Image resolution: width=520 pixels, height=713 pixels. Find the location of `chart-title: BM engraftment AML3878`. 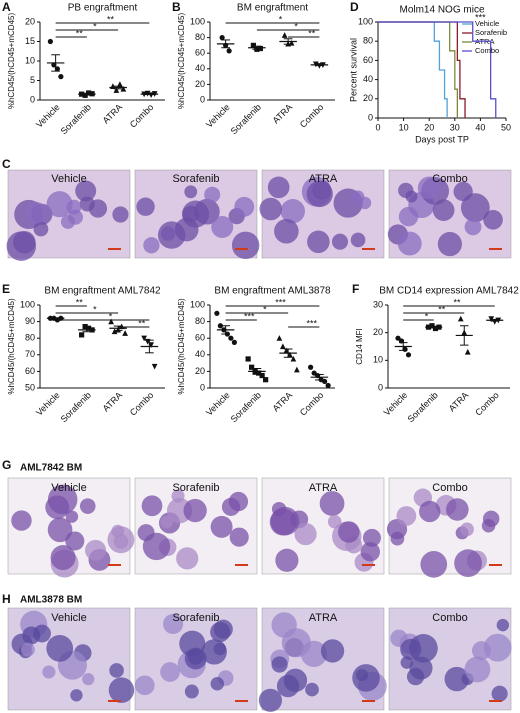

chart-title: BM engraftment AML3878 is located at coordinates (272, 291).